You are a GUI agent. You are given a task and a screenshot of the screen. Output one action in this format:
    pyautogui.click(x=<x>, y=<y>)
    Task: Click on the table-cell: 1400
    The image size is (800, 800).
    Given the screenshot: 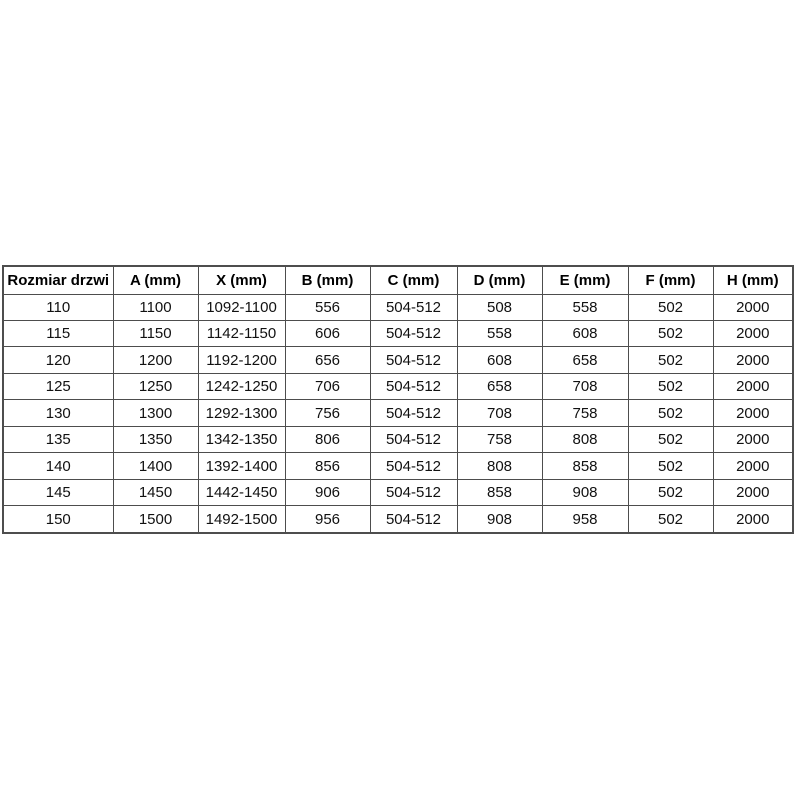 What is the action you would take?
    pyautogui.click(x=155, y=466)
    